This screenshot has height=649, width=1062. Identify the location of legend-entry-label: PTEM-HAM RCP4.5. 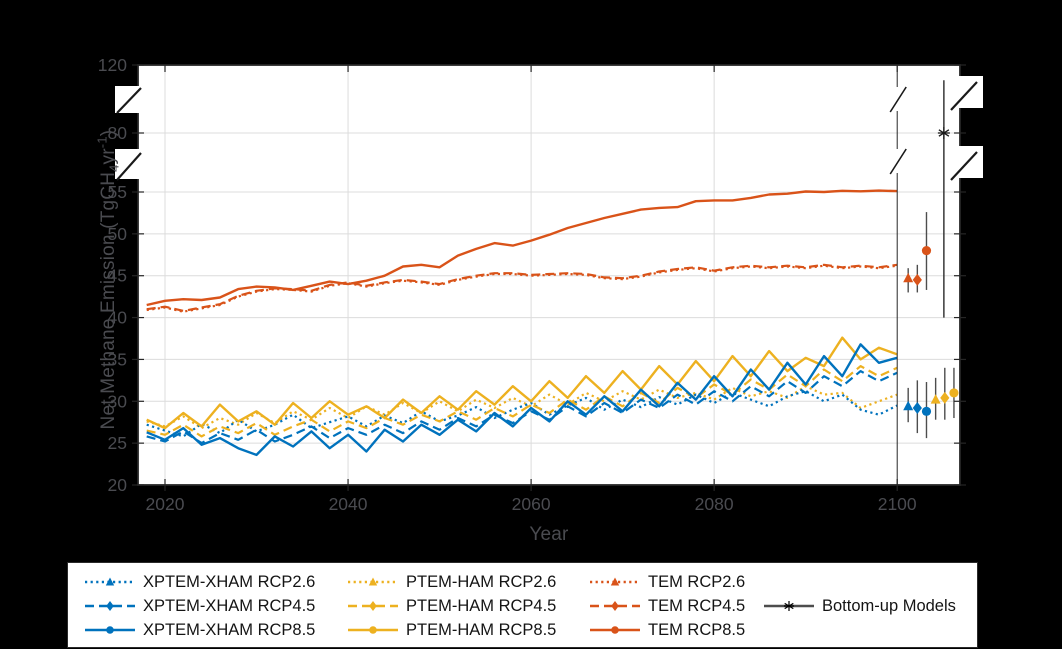
(481, 605).